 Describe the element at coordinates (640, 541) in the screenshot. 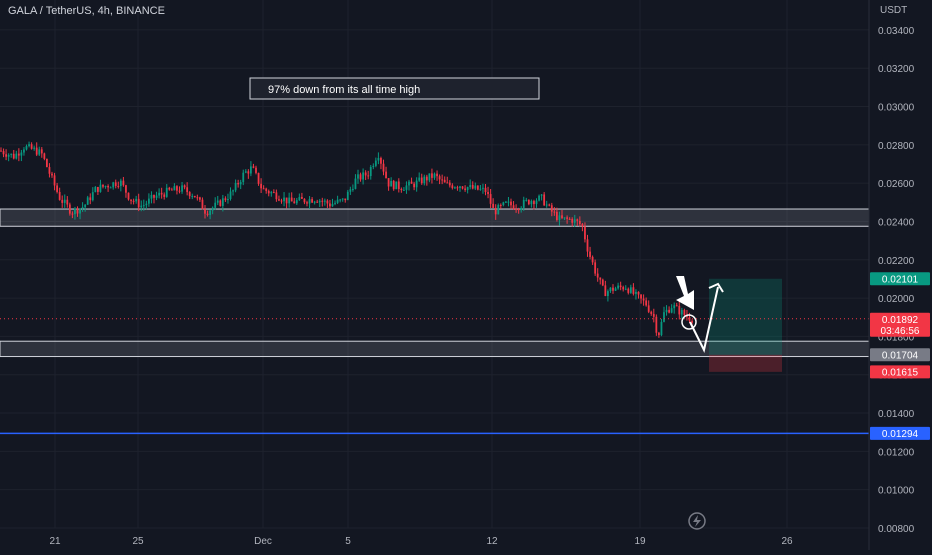

I see `x-tick-label: 19` at that location.